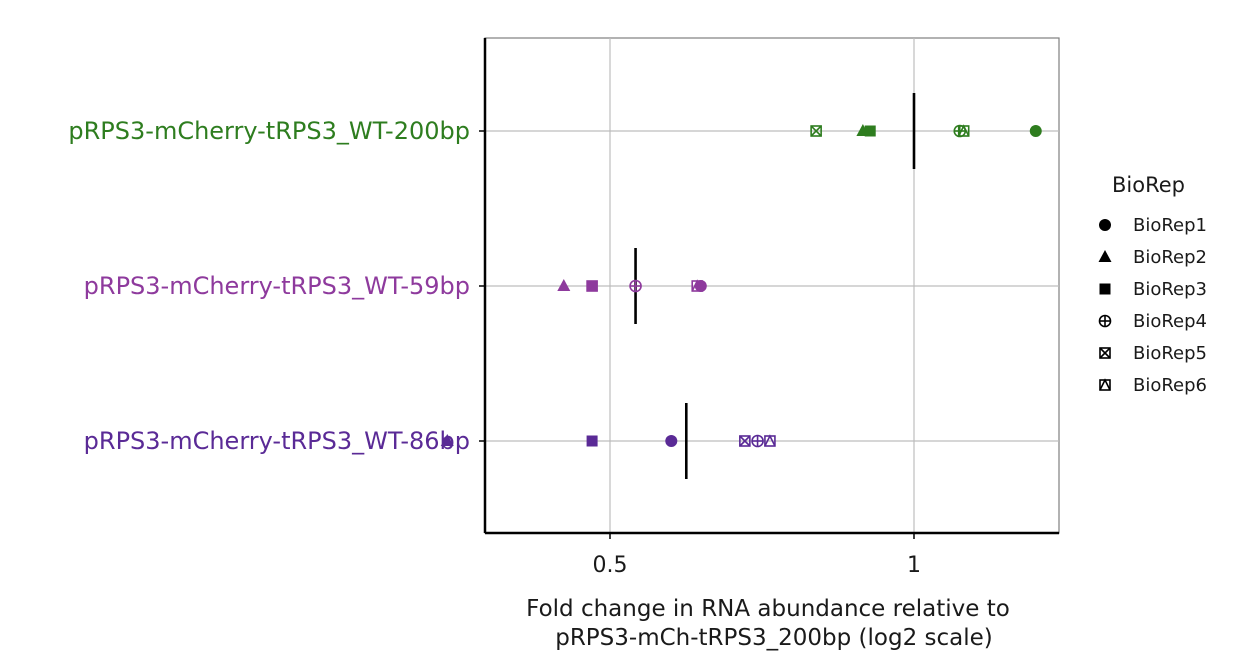 The width and height of the screenshot is (1248, 672). Describe the element at coordinates (1105, 256) in the screenshot. I see `legend-key-biorep2` at that location.